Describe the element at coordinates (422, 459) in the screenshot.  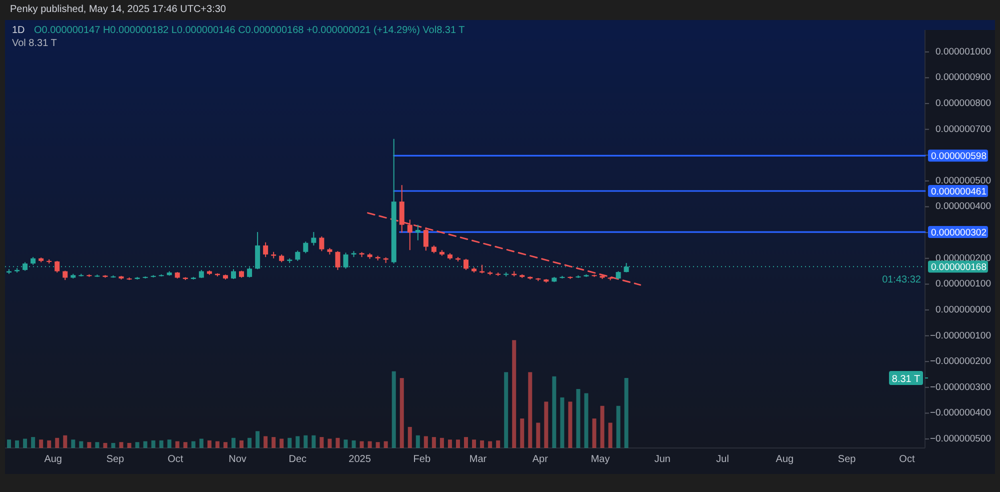
I see `x-tick-label: Feb` at that location.